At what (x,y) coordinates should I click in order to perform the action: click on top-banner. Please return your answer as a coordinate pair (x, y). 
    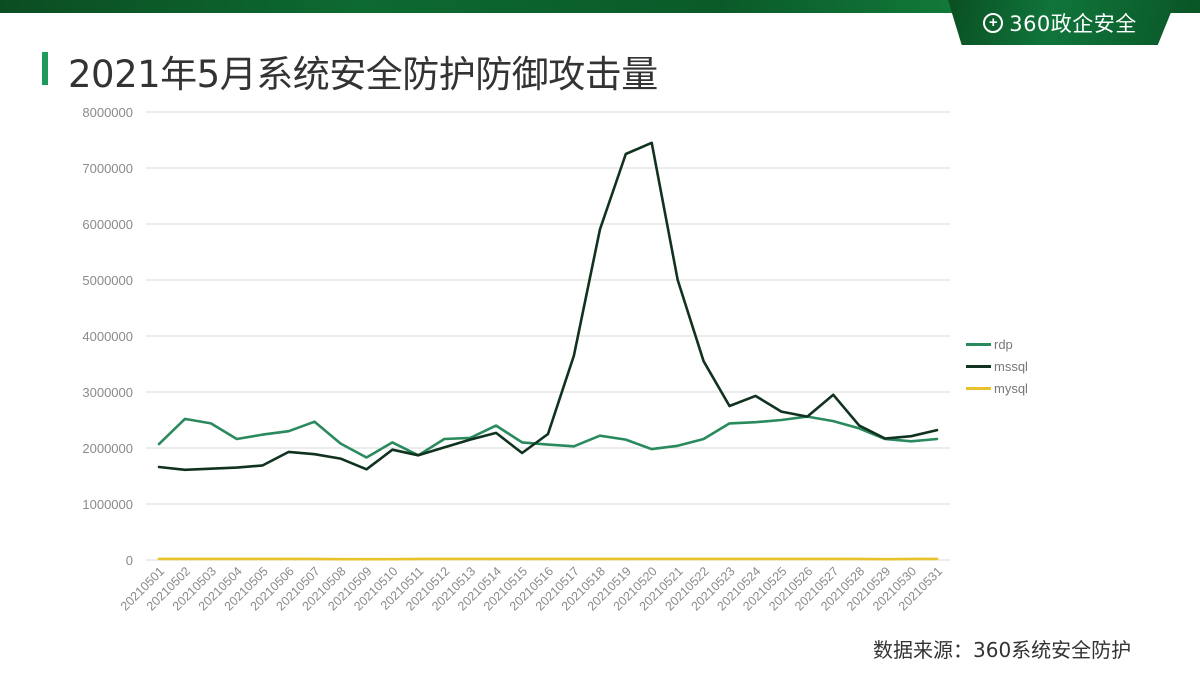
    Looking at the image, I should click on (600, 6).